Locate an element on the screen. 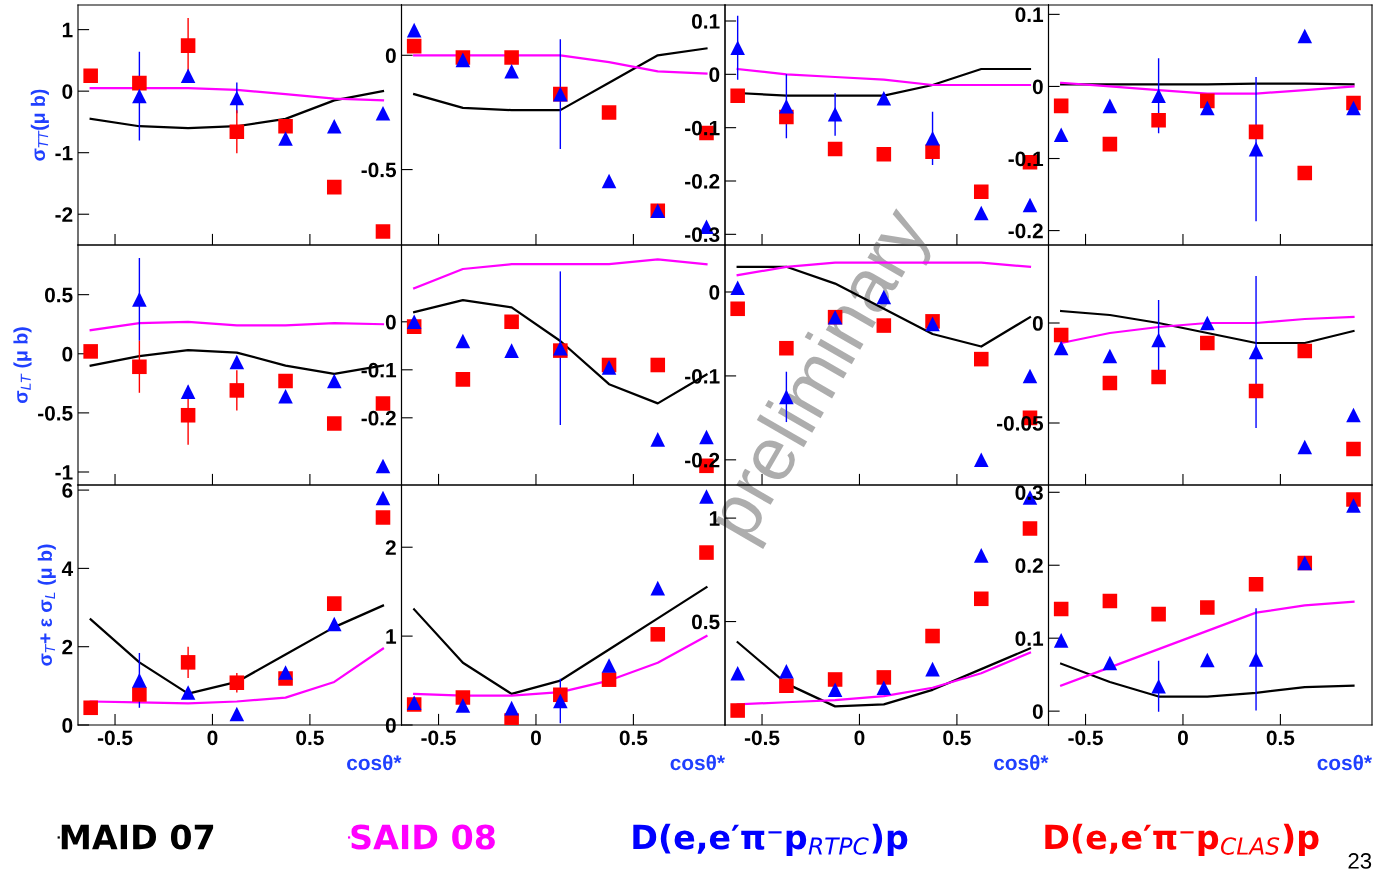 The height and width of the screenshot is (882, 1379). y-axis-title: σ$_{LT}$ (μ b) is located at coordinates (22, 365).